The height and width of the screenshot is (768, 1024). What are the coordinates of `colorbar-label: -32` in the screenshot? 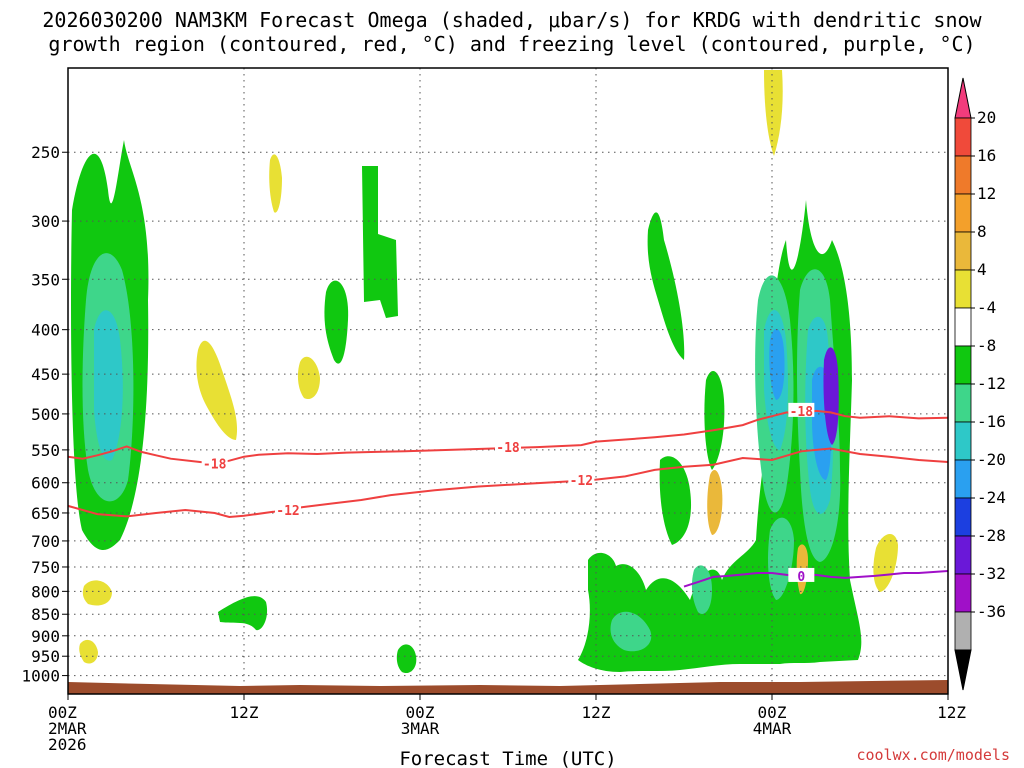 It's located at (991, 573).